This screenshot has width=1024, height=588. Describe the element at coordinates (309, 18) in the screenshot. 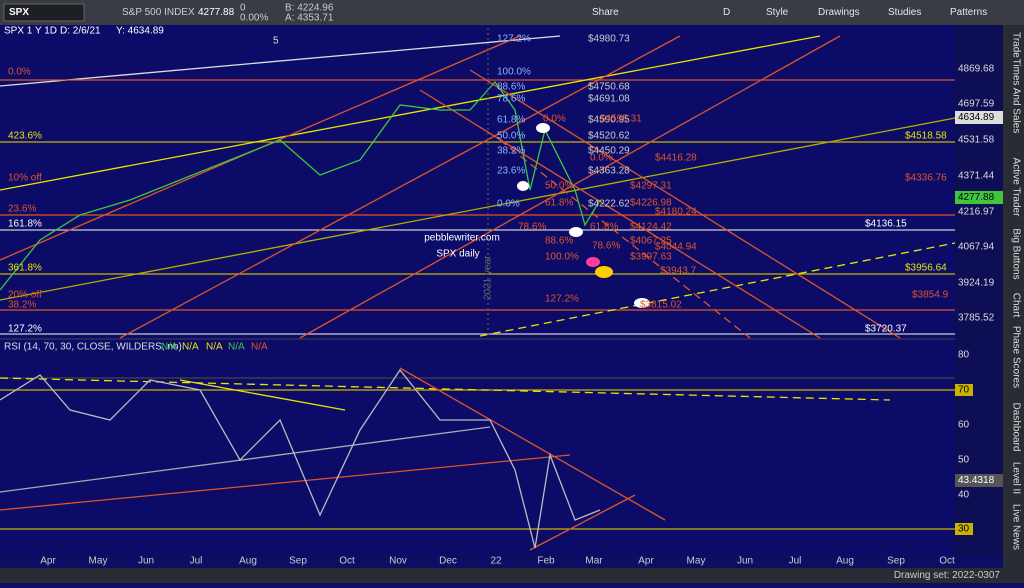

I see `ask: A: 4353.71` at that location.